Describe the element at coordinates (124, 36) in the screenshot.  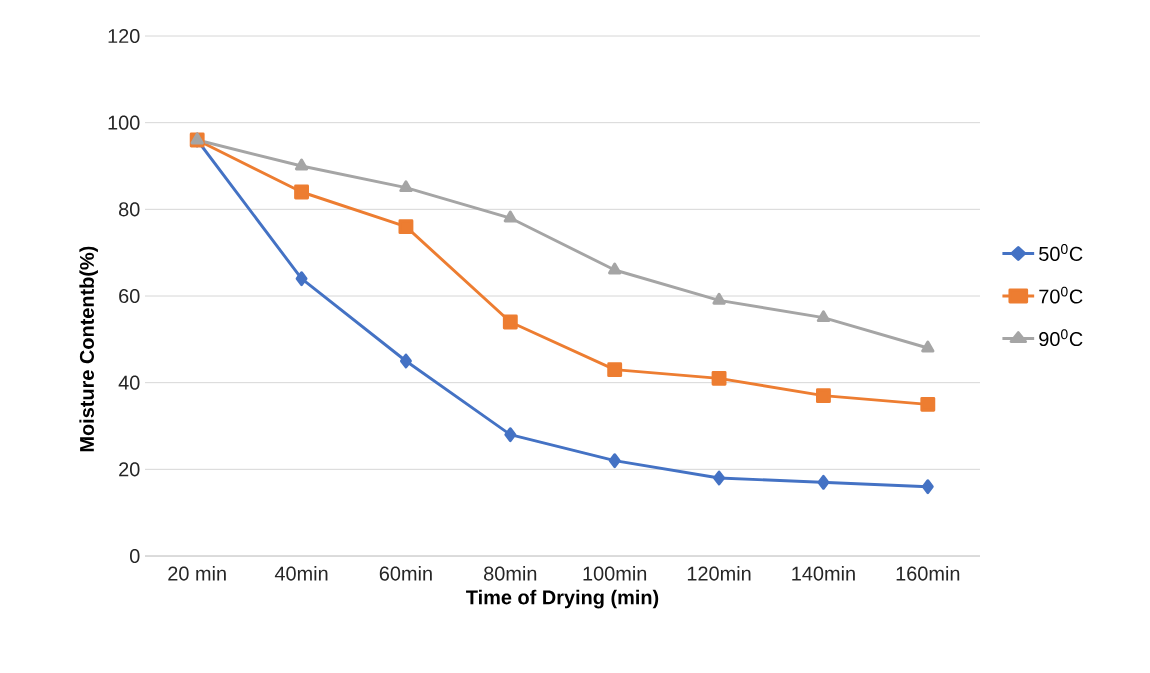
I see `y-tick-label: 120` at that location.